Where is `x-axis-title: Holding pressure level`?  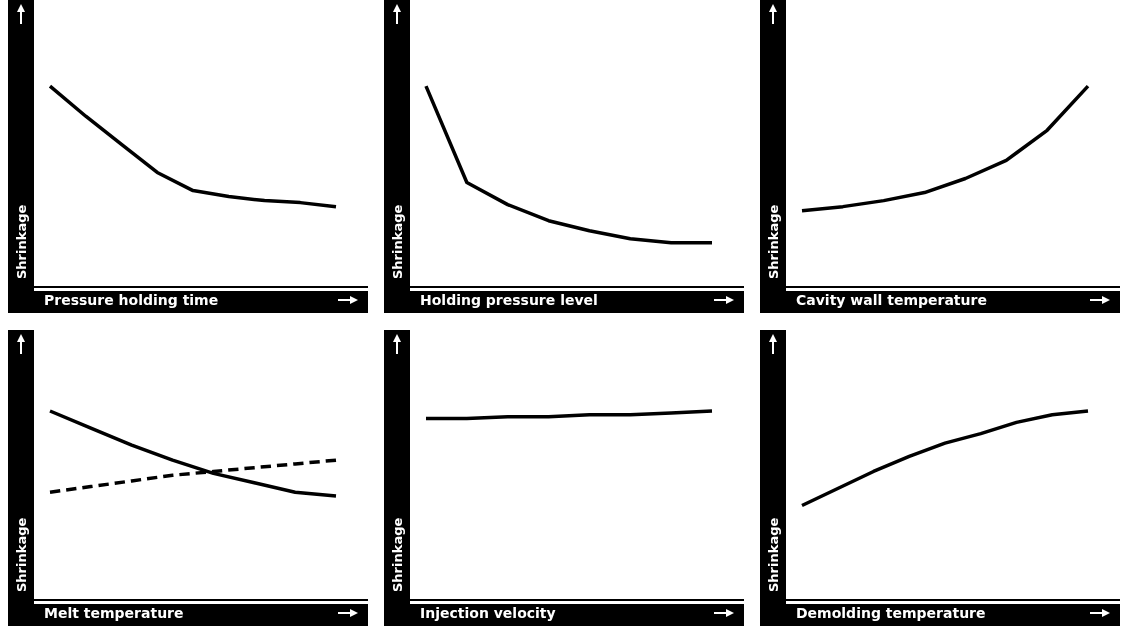
x-axis-title: Holding pressure level is located at coordinates (509, 300).